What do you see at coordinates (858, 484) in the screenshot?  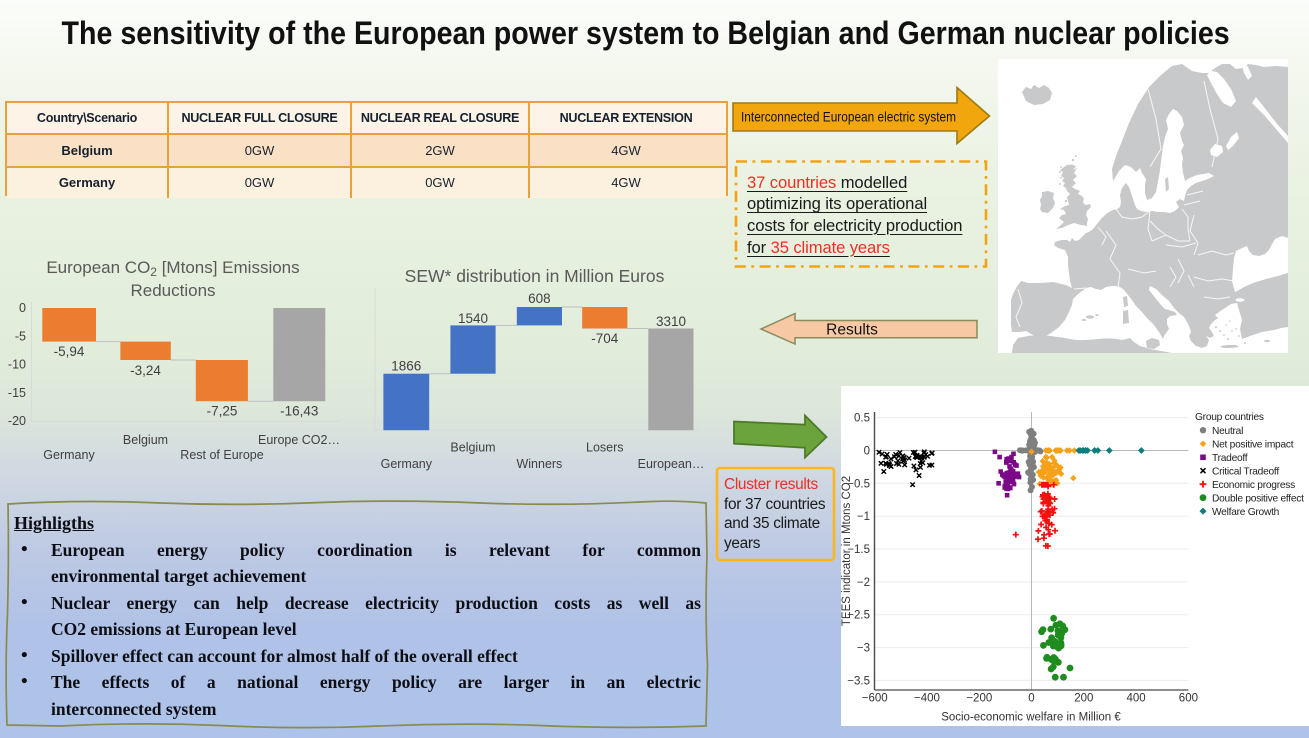 I see `svg-text: −0.5` at bounding box center [858, 484].